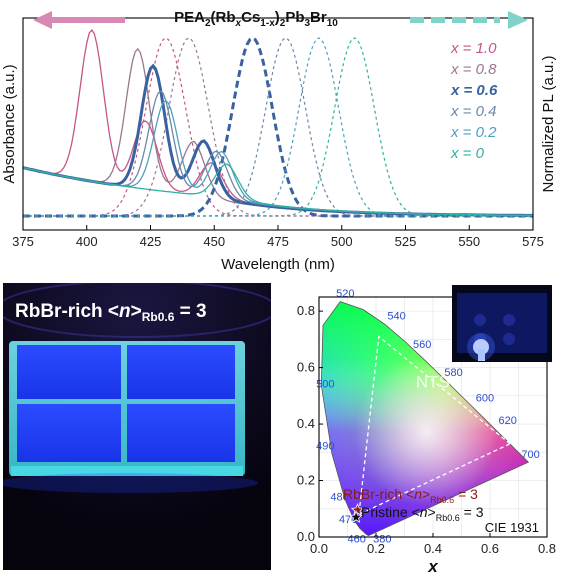 The width and height of the screenshot is (562, 574). What do you see at coordinates (473, 69) in the screenshot?
I see `legend-entry: x = 0.8` at bounding box center [473, 69].